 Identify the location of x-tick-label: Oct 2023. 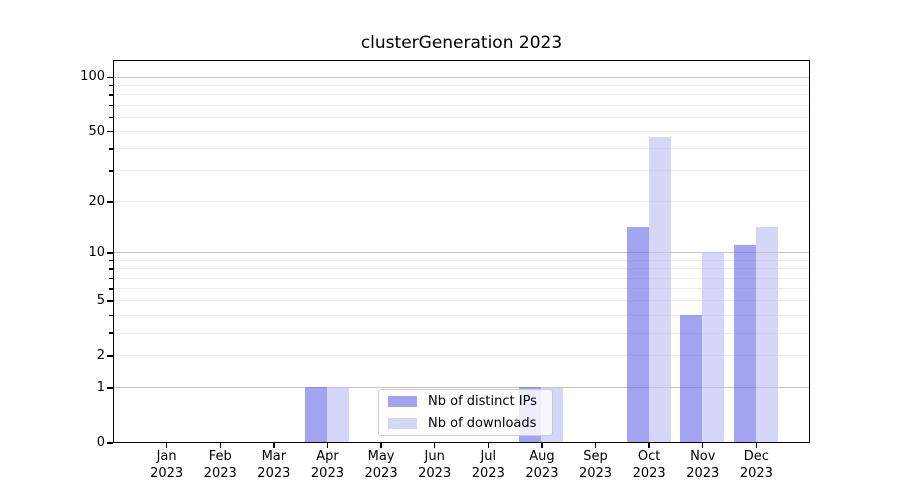
(649, 465).